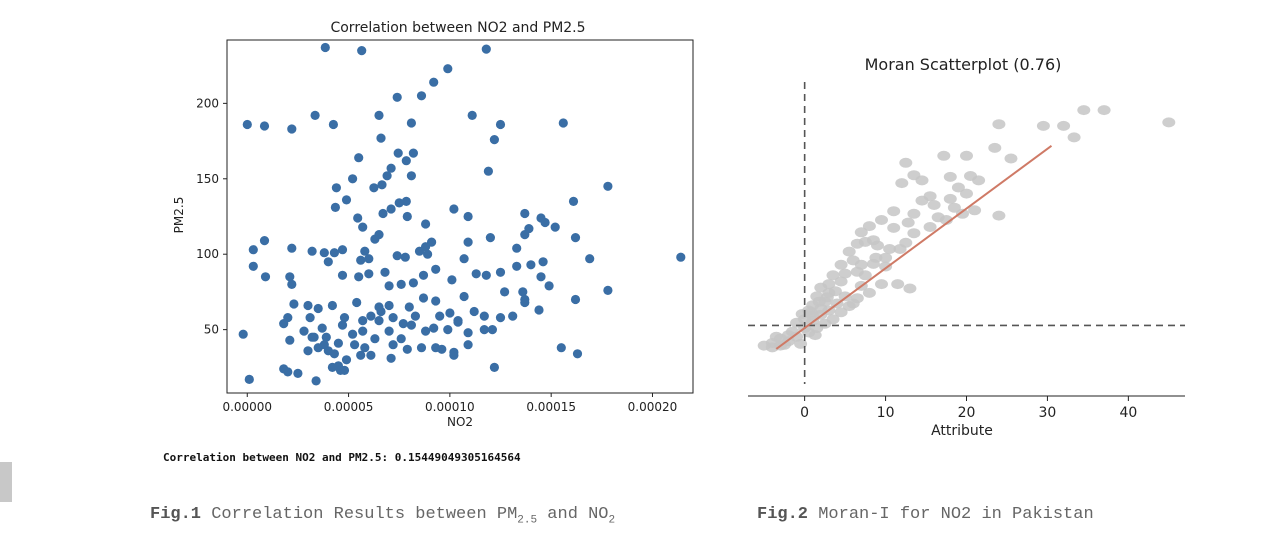  Describe the element at coordinates (914, 247) in the screenshot. I see `right-chart-regression` at that location.